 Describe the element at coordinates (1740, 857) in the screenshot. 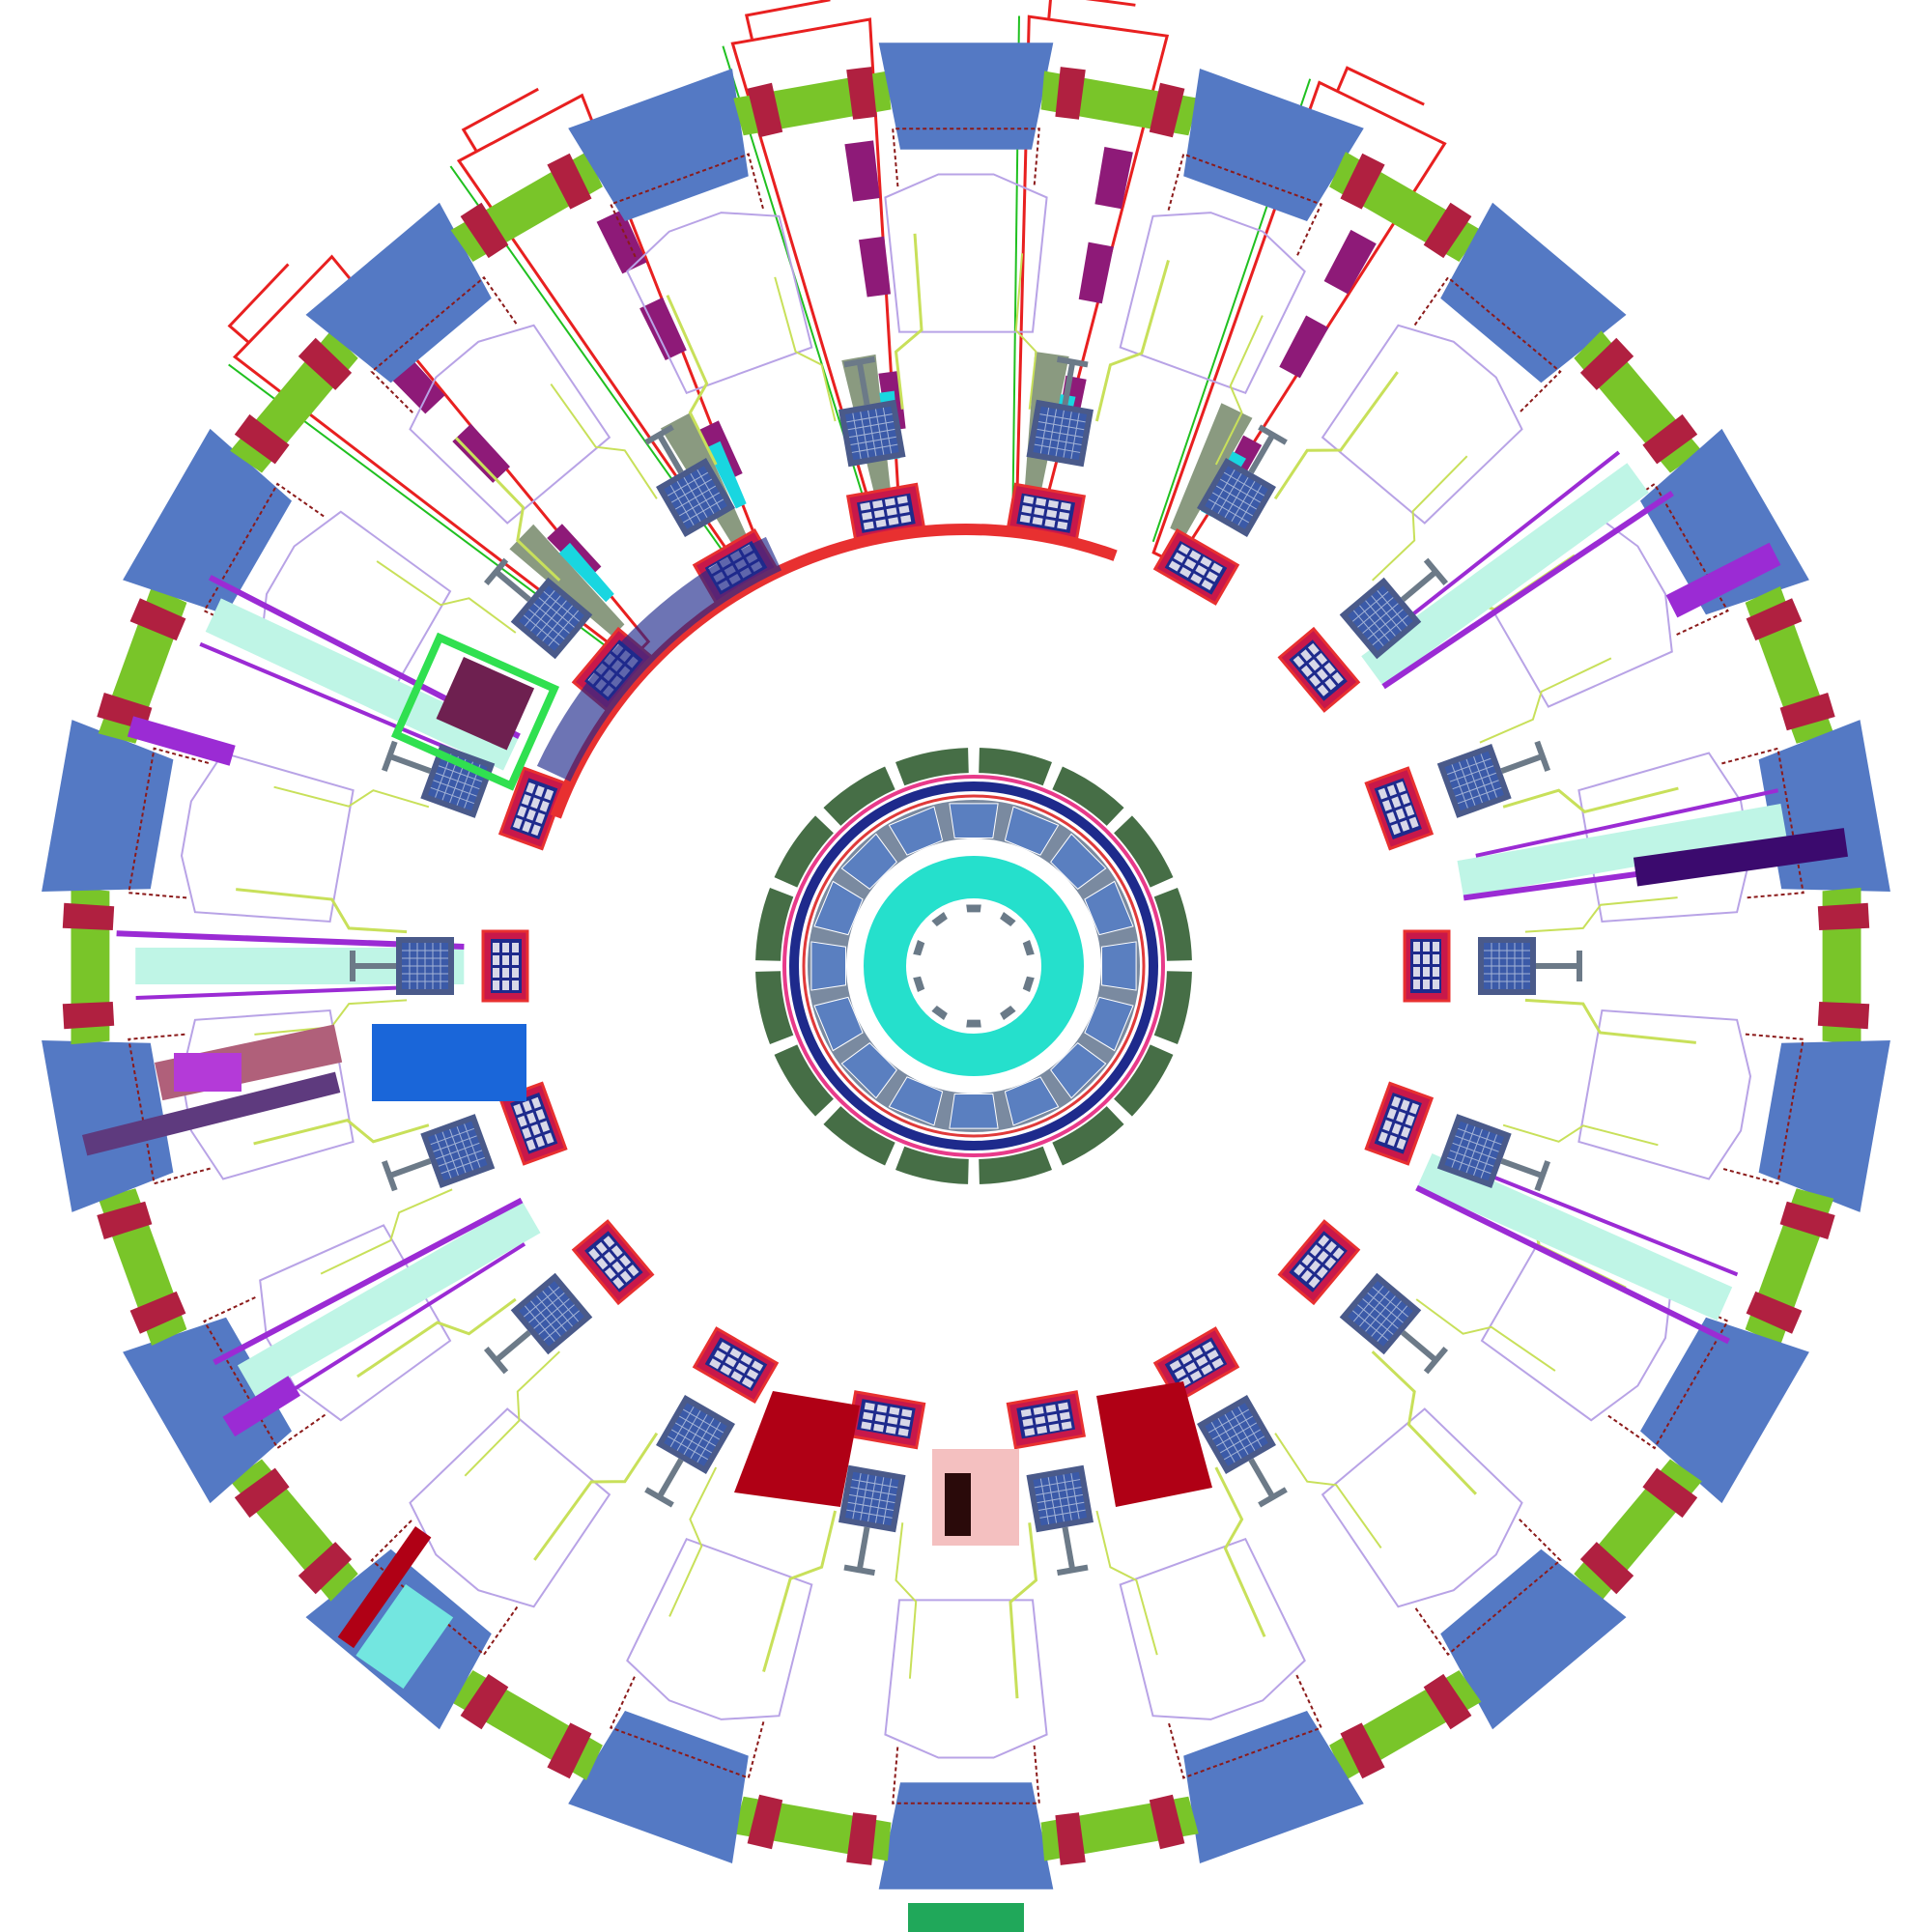

I see `channel-dark-bar` at that location.